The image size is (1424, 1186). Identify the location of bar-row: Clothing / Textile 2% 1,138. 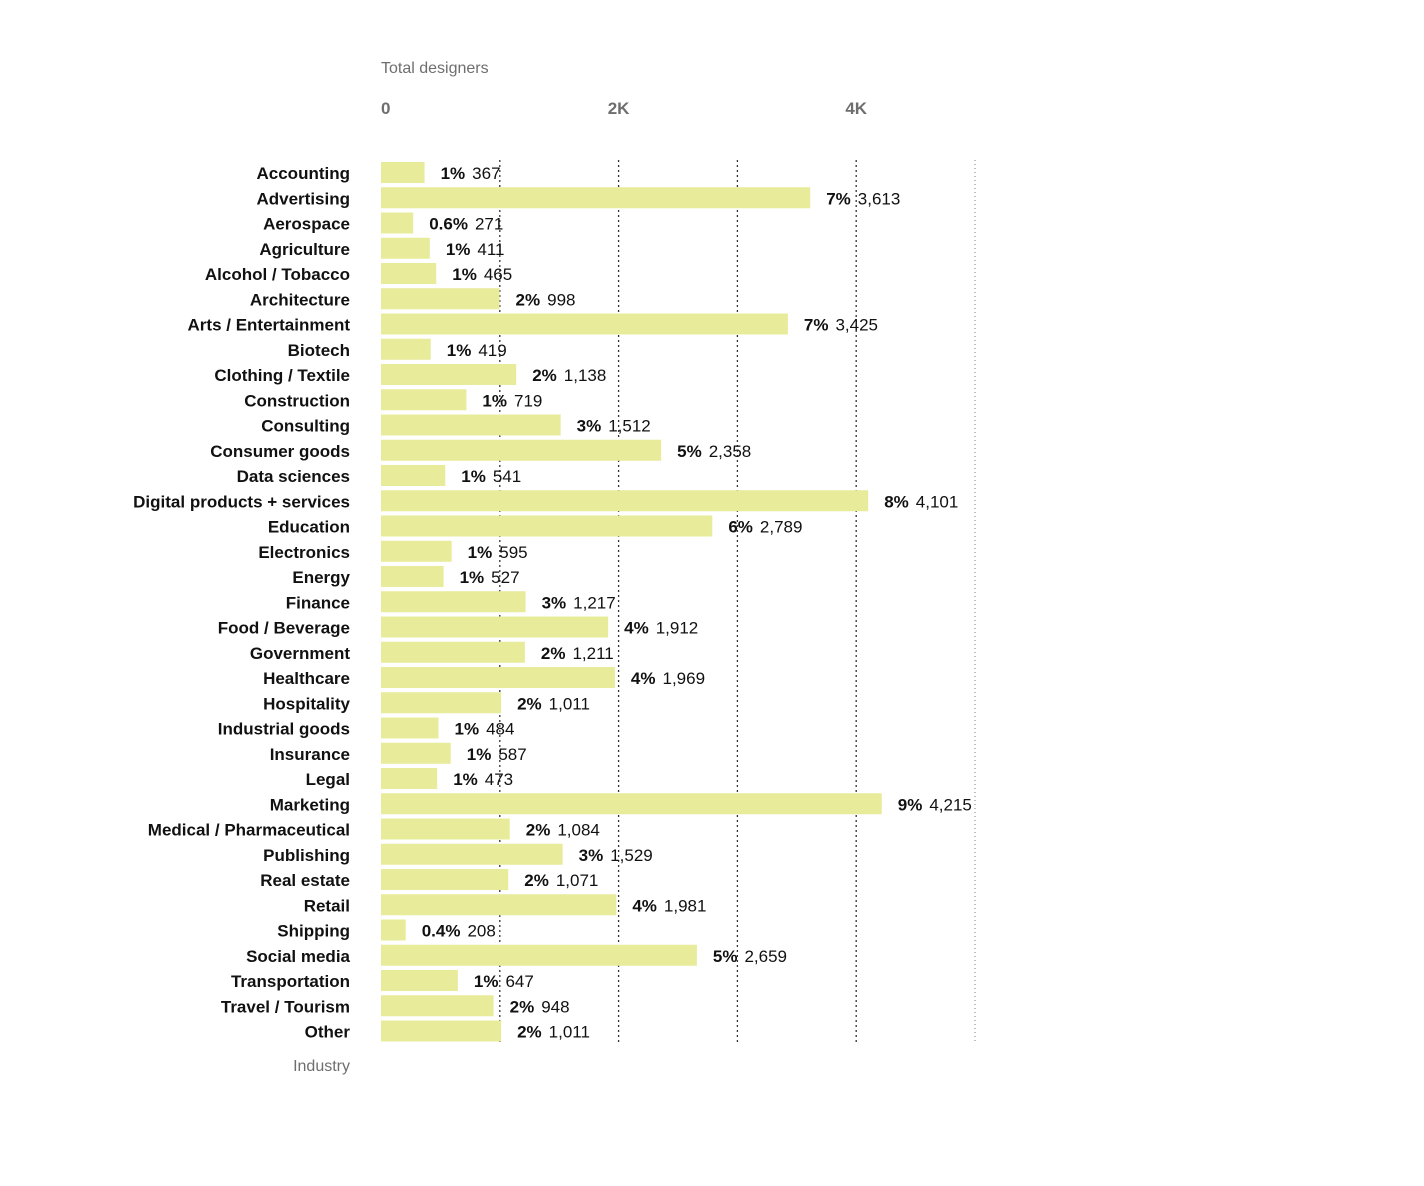
(410, 374).